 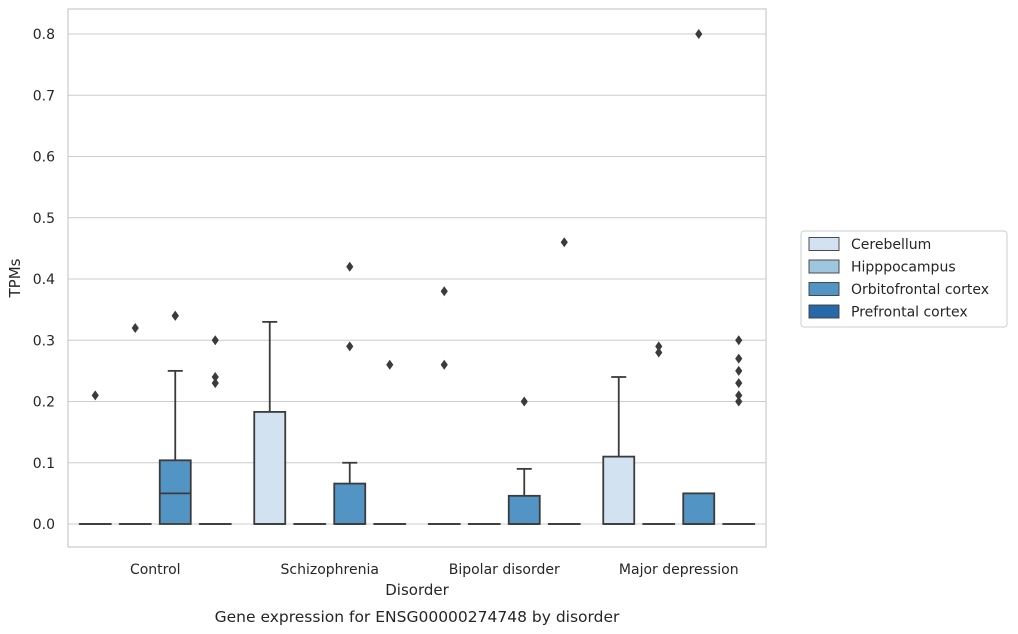 I want to click on legend-label: Cerebellum, so click(x=891, y=245).